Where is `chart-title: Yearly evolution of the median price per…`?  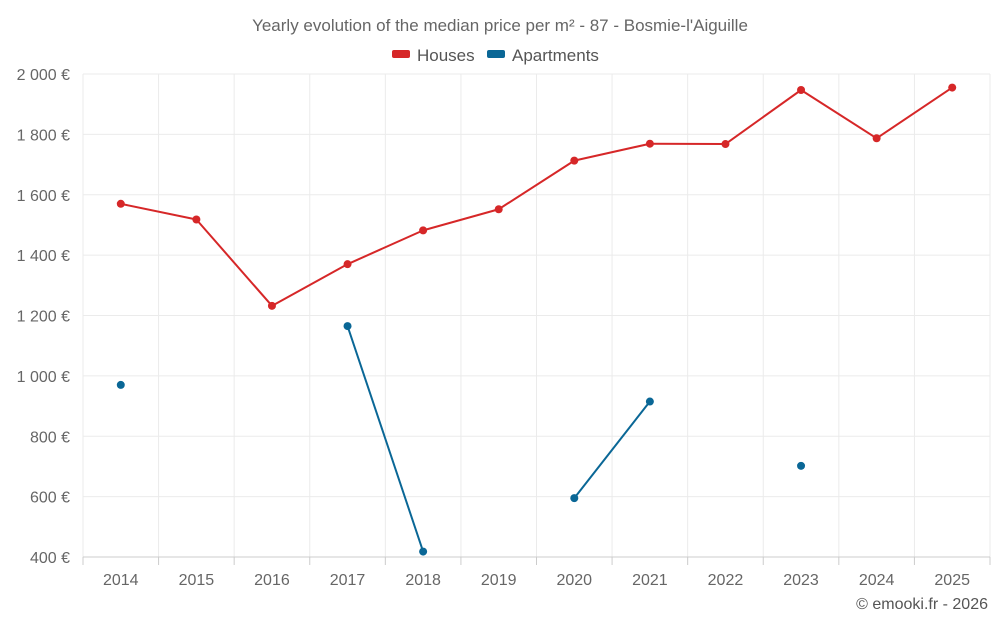 chart-title: Yearly evolution of the median price per… is located at coordinates (500, 25).